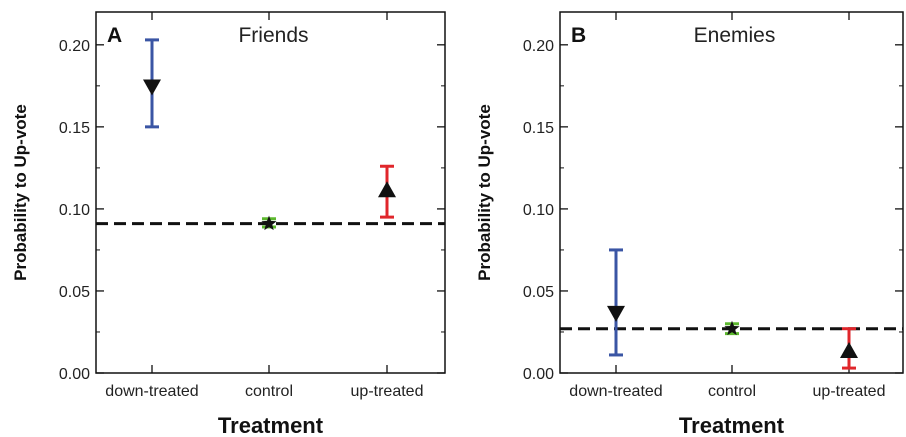 Image resolution: width=906 pixels, height=437 pixels. What do you see at coordinates (578, 35) in the screenshot?
I see `panel-letter: B` at bounding box center [578, 35].